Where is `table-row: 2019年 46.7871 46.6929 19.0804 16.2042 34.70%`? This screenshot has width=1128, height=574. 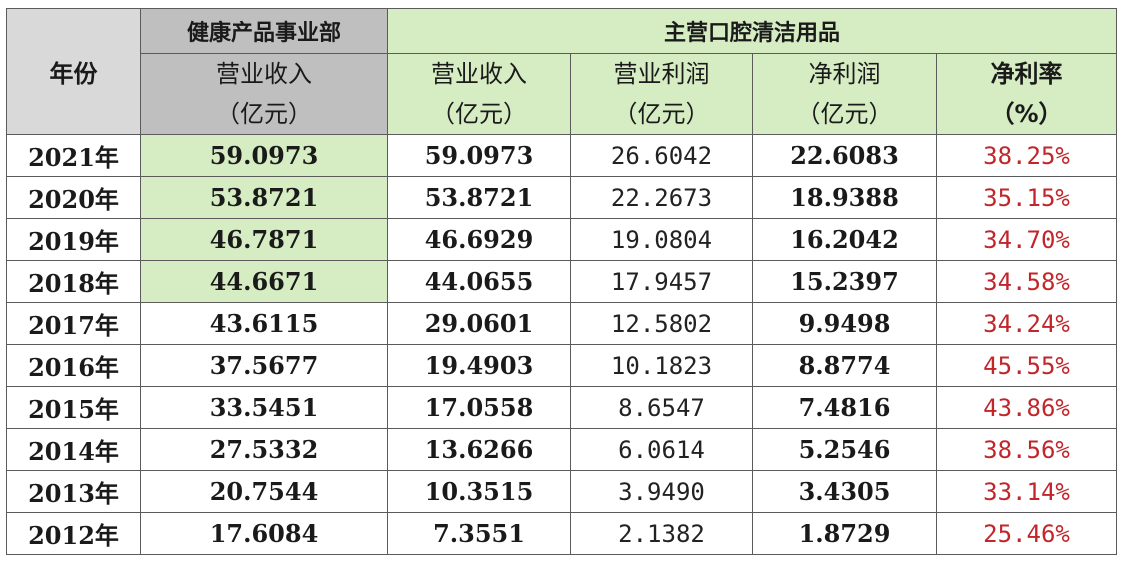
table-row: 2019年 46.7871 46.6929 19.0804 16.2042 34.70% is located at coordinates (561, 239).